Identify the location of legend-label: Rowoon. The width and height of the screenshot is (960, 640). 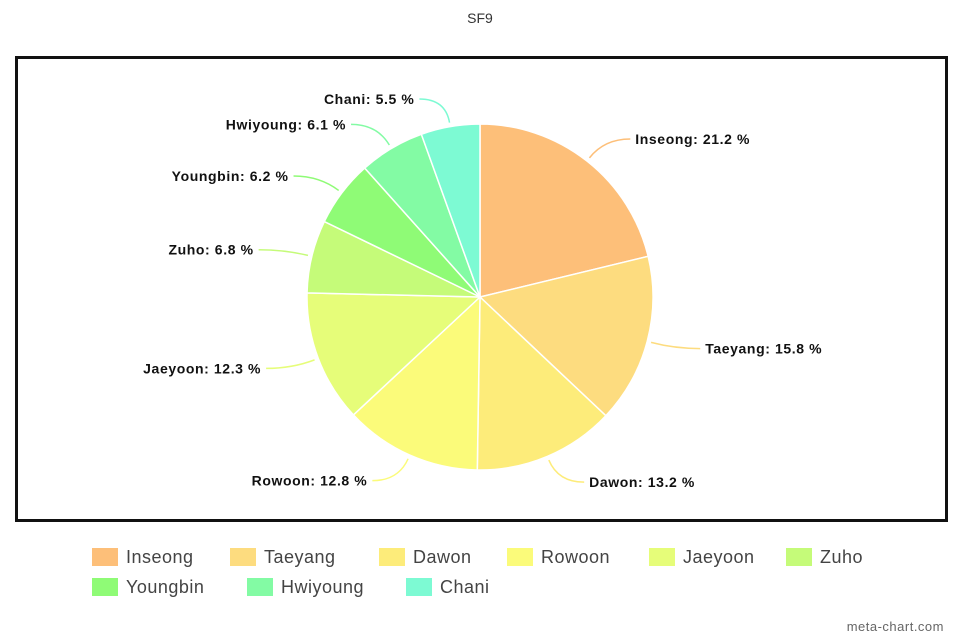
(576, 556).